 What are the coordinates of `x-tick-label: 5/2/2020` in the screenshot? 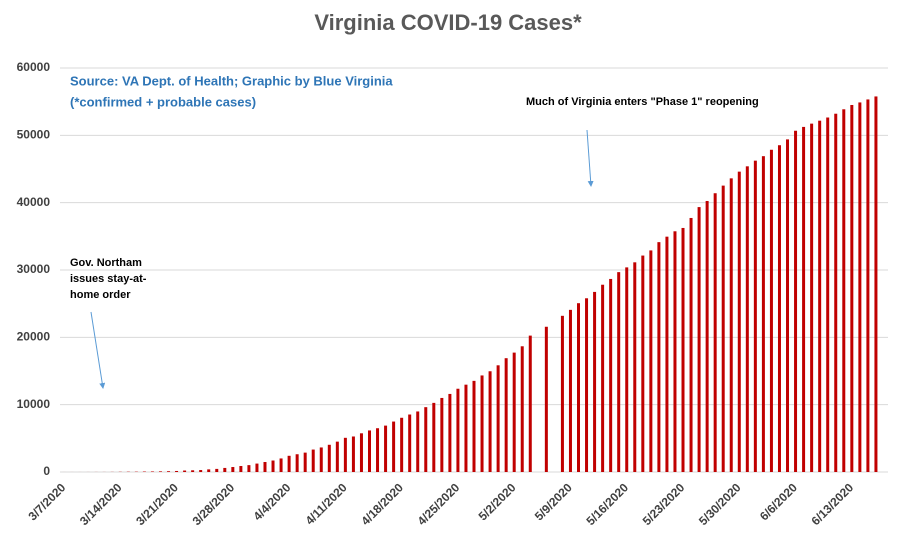 It's located at (497, 501).